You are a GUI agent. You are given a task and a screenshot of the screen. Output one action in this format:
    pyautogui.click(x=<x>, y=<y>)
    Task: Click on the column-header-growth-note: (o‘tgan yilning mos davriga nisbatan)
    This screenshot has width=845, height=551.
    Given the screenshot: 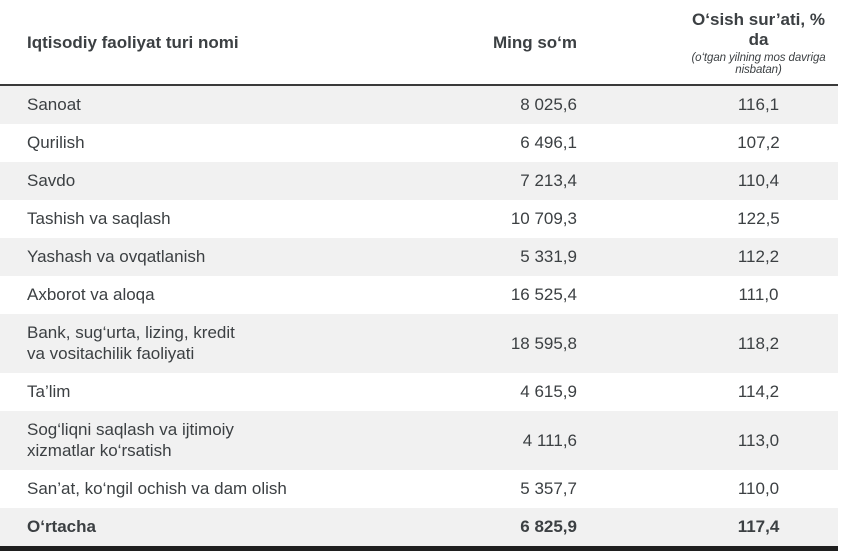 What is the action you would take?
    pyautogui.click(x=758, y=64)
    